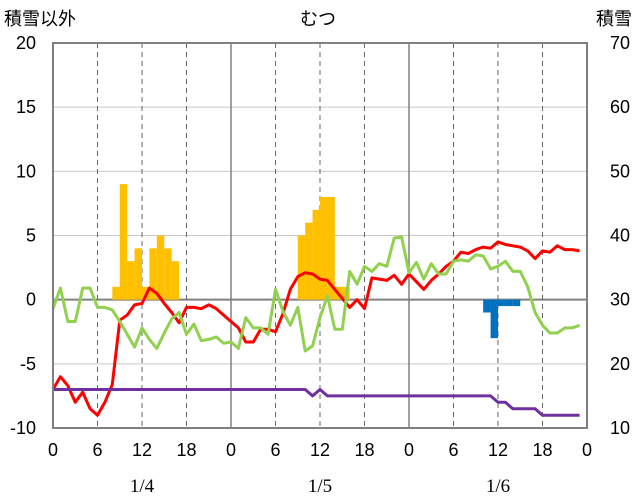 The height and width of the screenshot is (501, 636). What do you see at coordinates (31, 236) in the screenshot?
I see `y-tick-label: 5` at bounding box center [31, 236].